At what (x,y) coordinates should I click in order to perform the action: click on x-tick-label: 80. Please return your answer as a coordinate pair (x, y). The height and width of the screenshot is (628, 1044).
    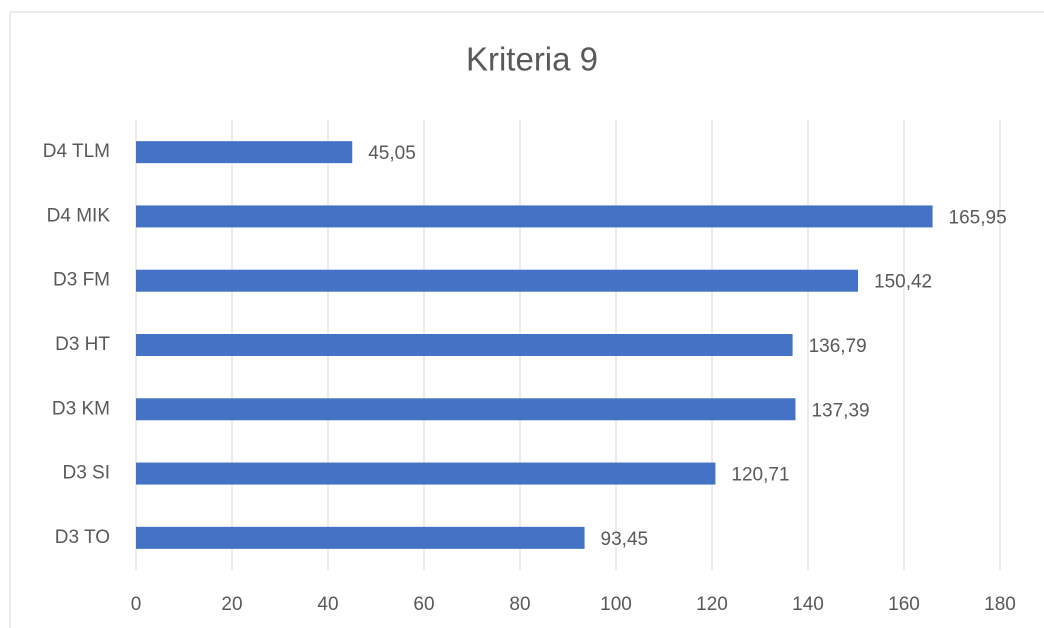
    Looking at the image, I should click on (519, 604).